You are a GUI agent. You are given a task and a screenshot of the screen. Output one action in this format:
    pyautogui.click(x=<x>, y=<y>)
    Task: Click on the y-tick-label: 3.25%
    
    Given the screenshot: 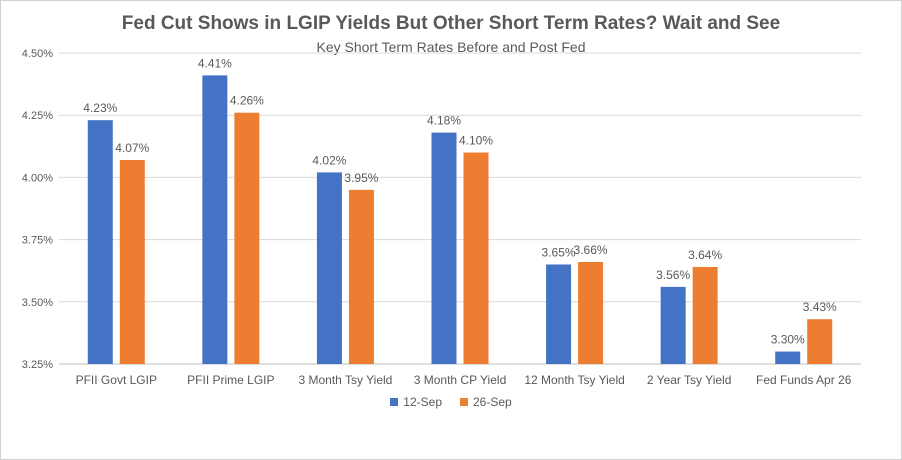 What is the action you would take?
    pyautogui.click(x=37, y=365)
    